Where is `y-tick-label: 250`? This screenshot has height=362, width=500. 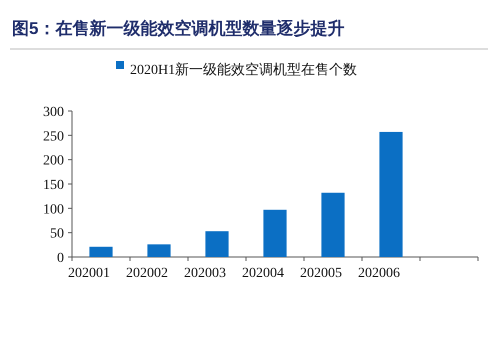
y-tick-label: 250 is located at coordinates (53, 136).